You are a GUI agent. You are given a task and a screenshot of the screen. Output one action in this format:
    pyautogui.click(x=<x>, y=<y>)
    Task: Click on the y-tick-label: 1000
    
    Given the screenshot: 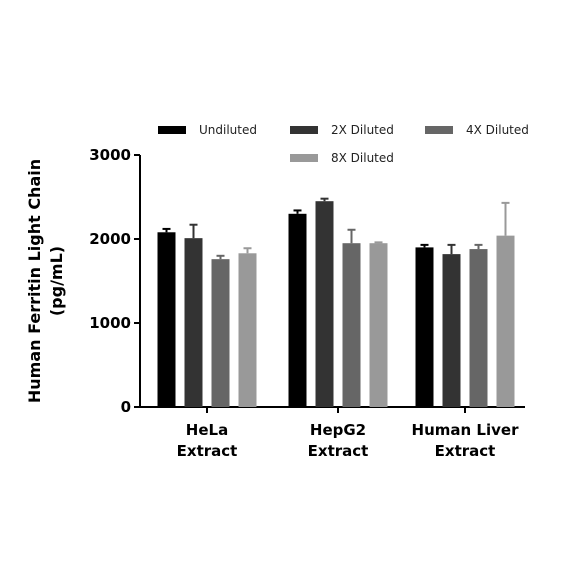 What is the action you would take?
    pyautogui.click(x=110, y=323)
    